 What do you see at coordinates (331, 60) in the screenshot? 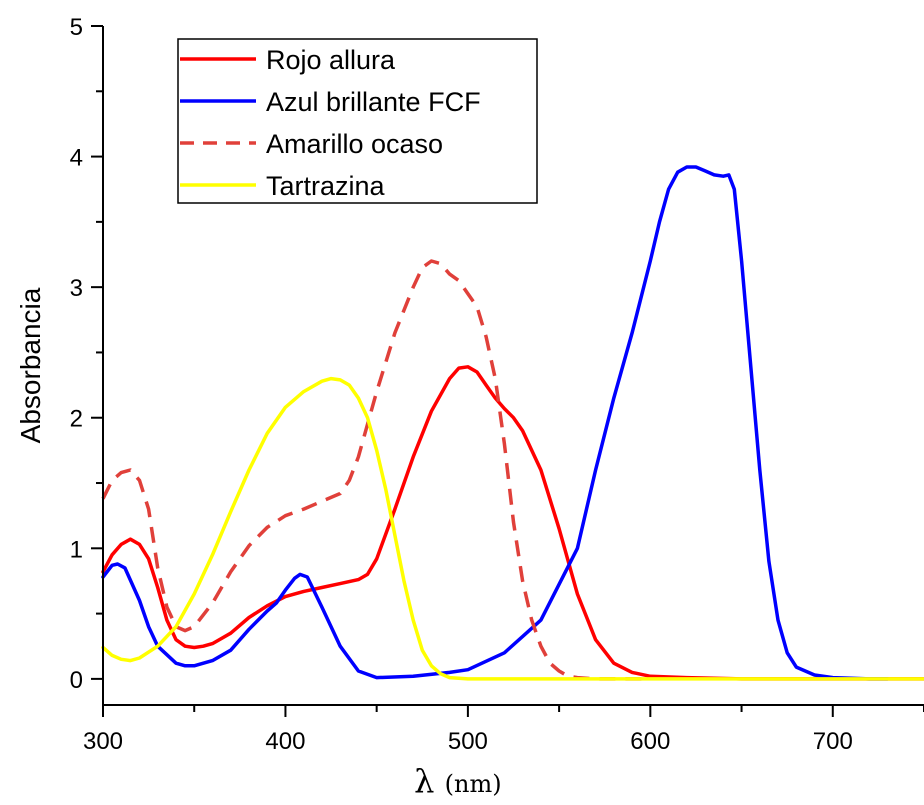
I see `legend-label-1: Rojo allura` at bounding box center [331, 60].